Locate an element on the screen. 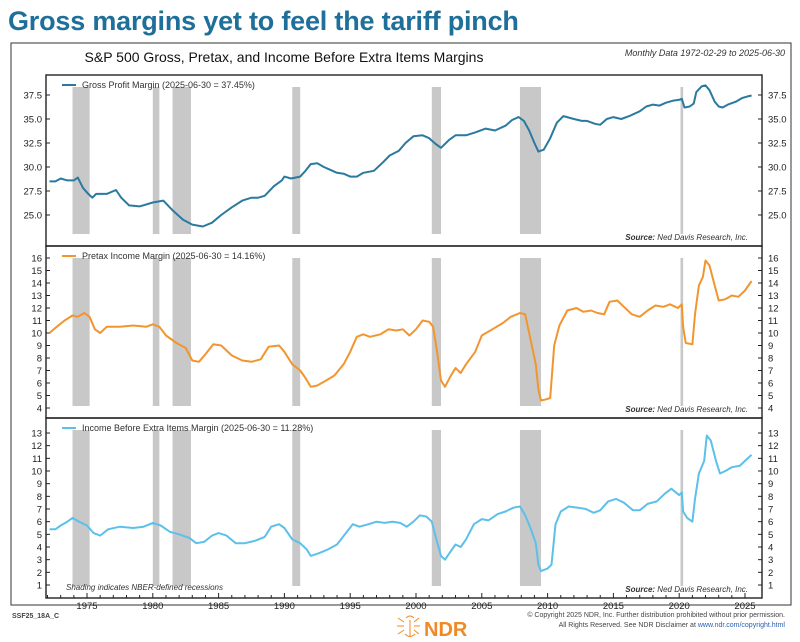  y-tick-label-right: 37.5 is located at coordinates (777, 96).